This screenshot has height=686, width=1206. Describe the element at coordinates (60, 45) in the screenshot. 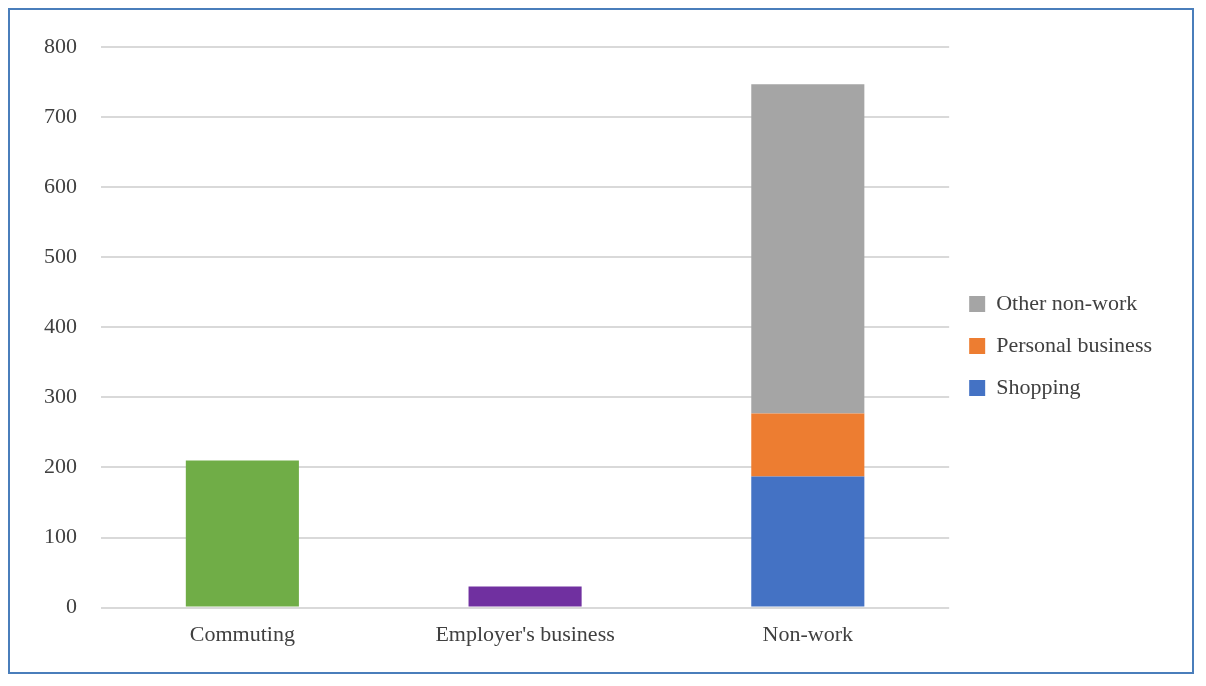

I see `y-tick-label: 800` at that location.